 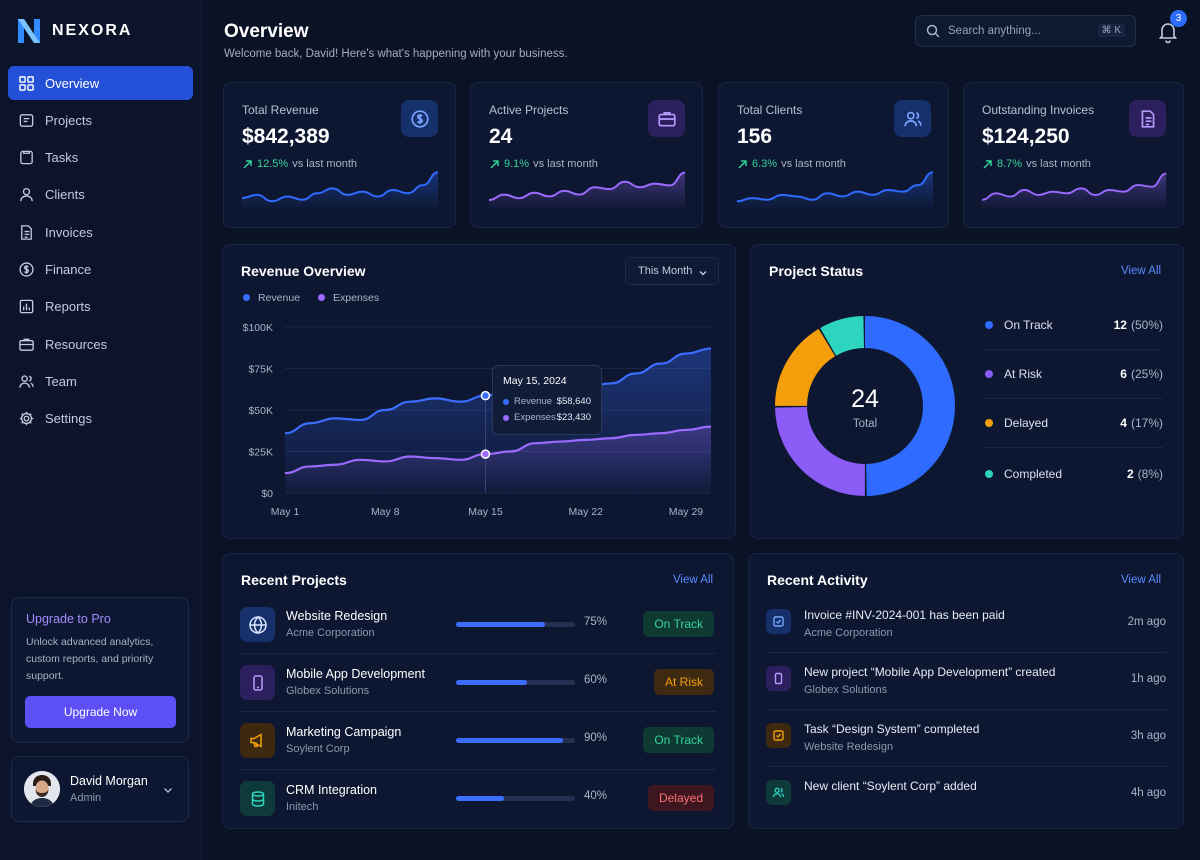 What do you see at coordinates (258, 328) in the screenshot?
I see `y-tick-label: $100K` at bounding box center [258, 328].